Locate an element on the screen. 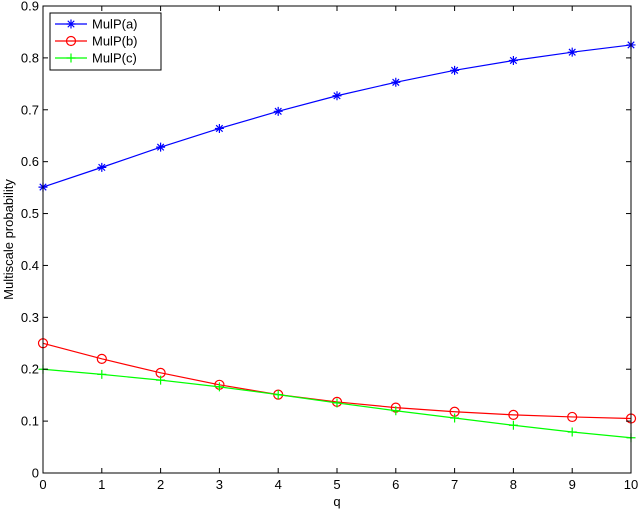 The height and width of the screenshot is (510, 640). legend-item-3: MulP(c) is located at coordinates (96, 58).